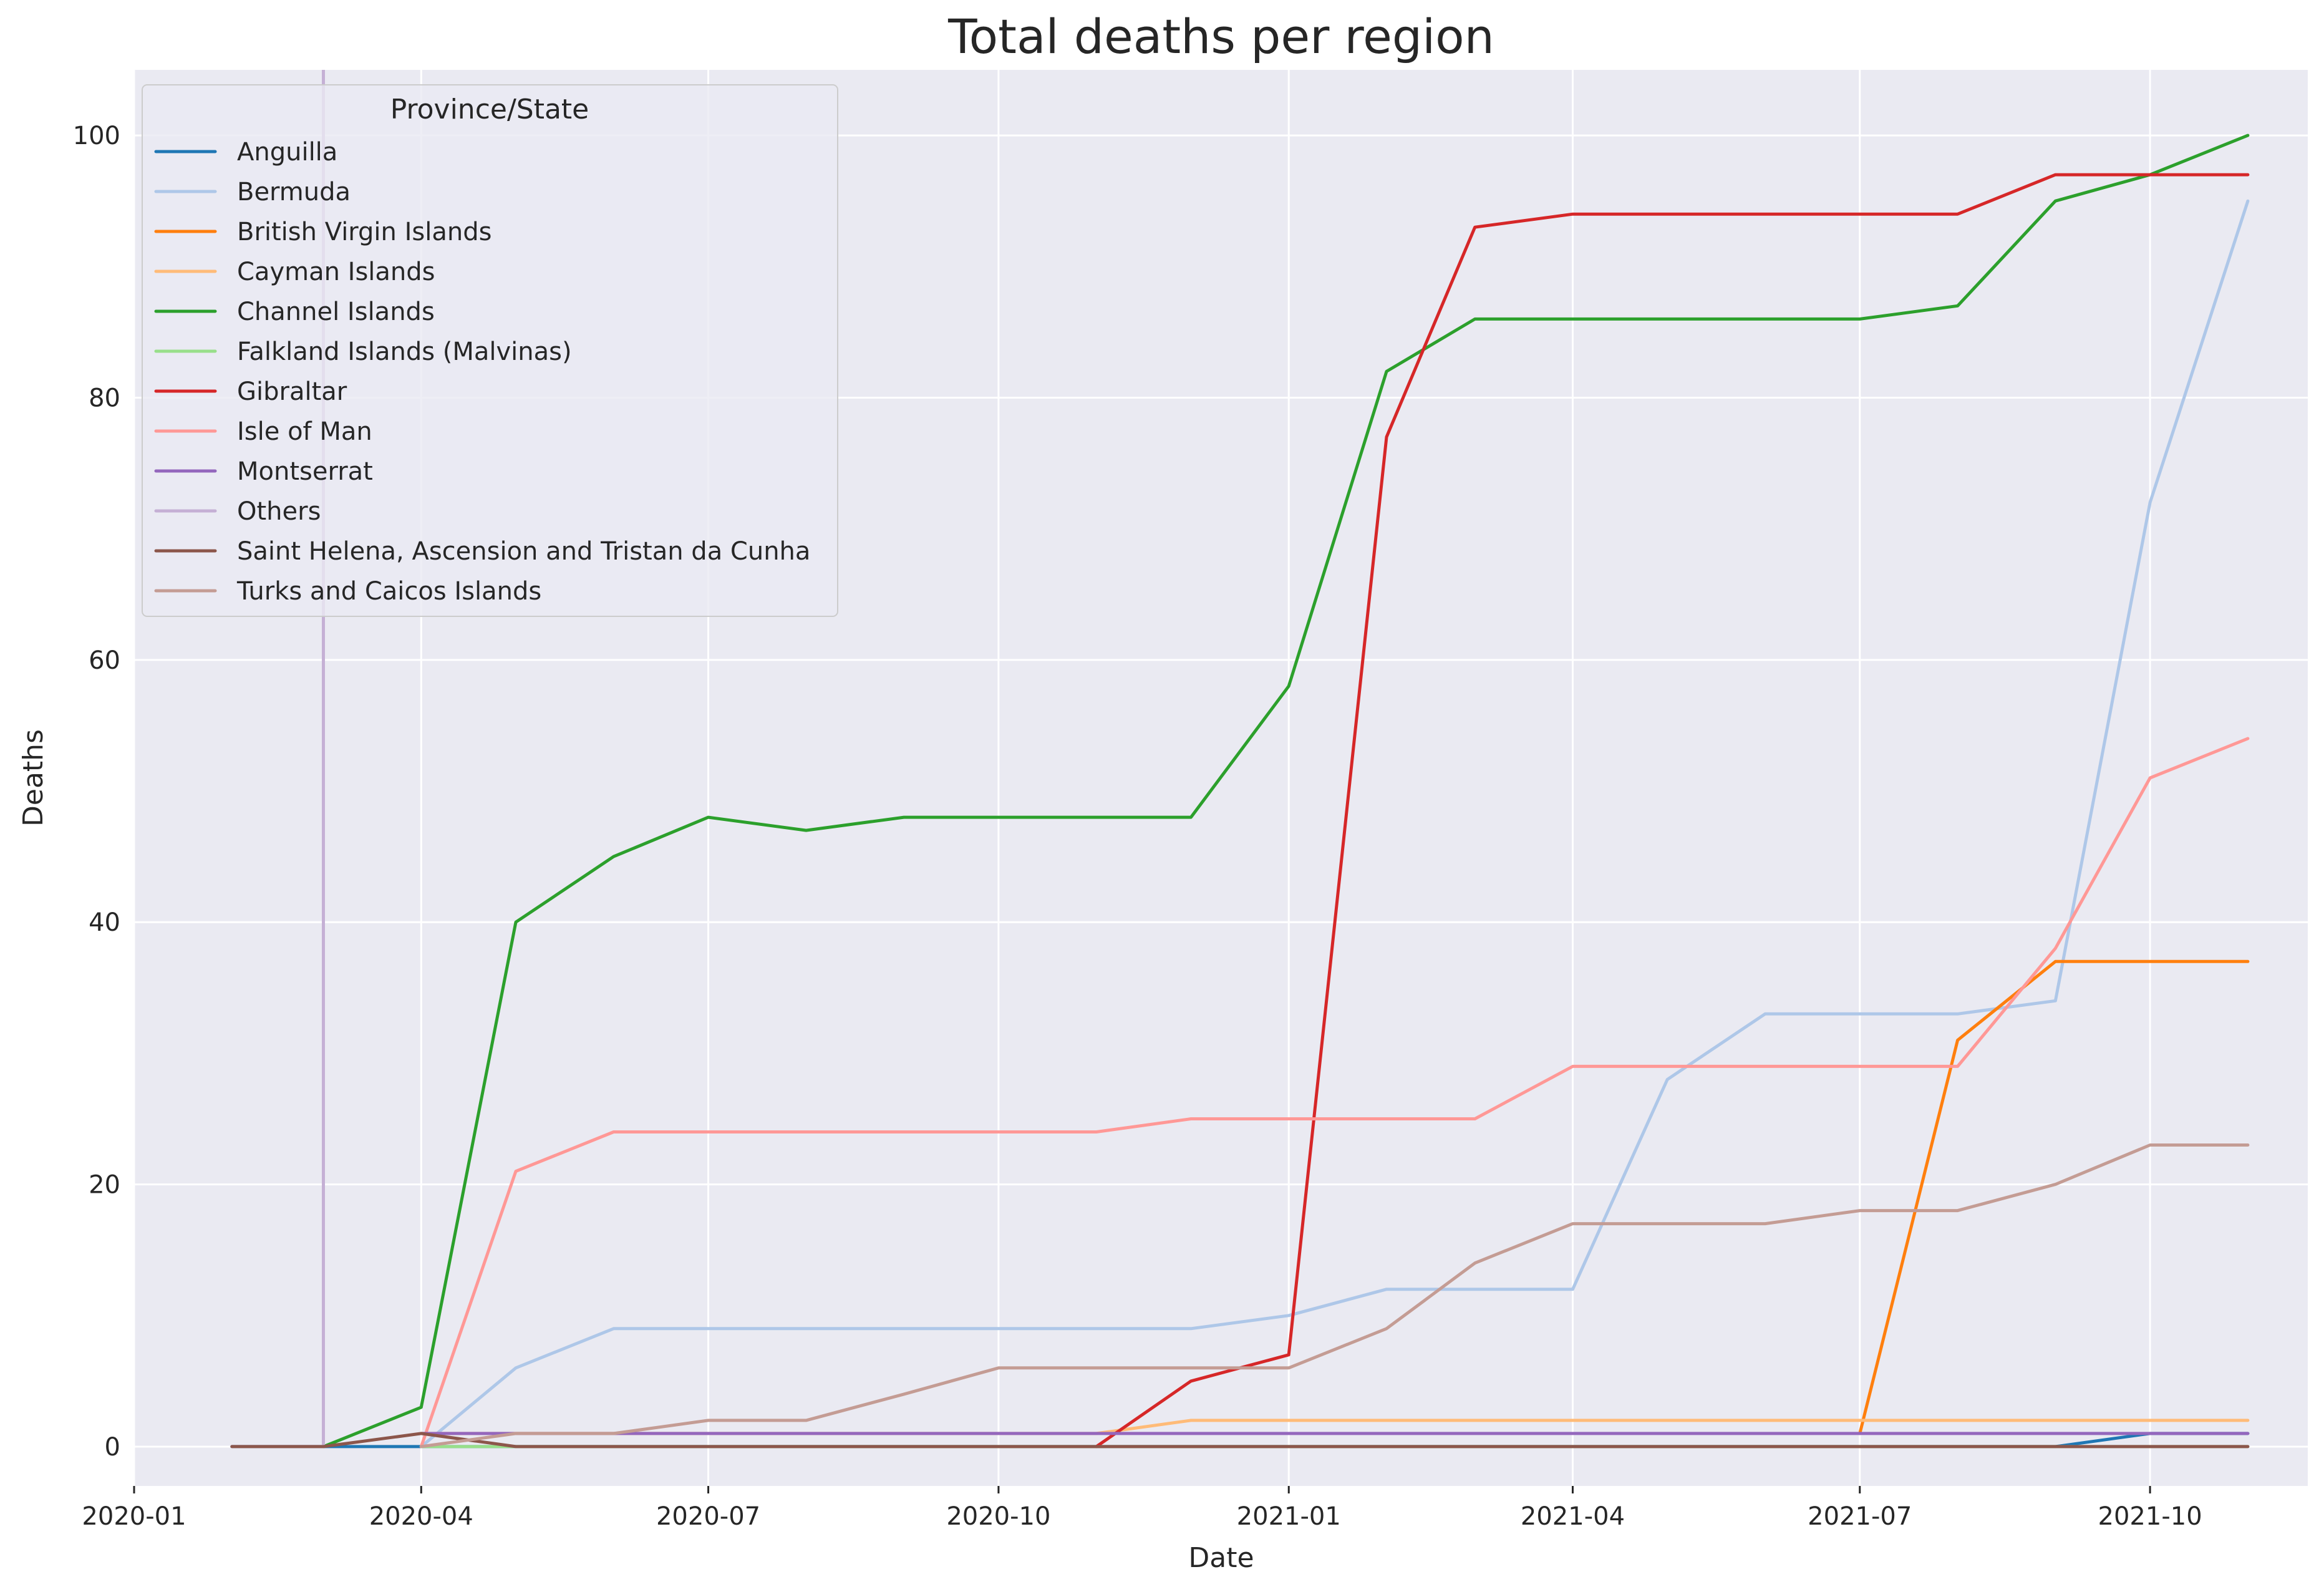 The width and height of the screenshot is (2324, 1592). What do you see at coordinates (112, 1447) in the screenshot?
I see `y-tick-label: 0` at bounding box center [112, 1447].